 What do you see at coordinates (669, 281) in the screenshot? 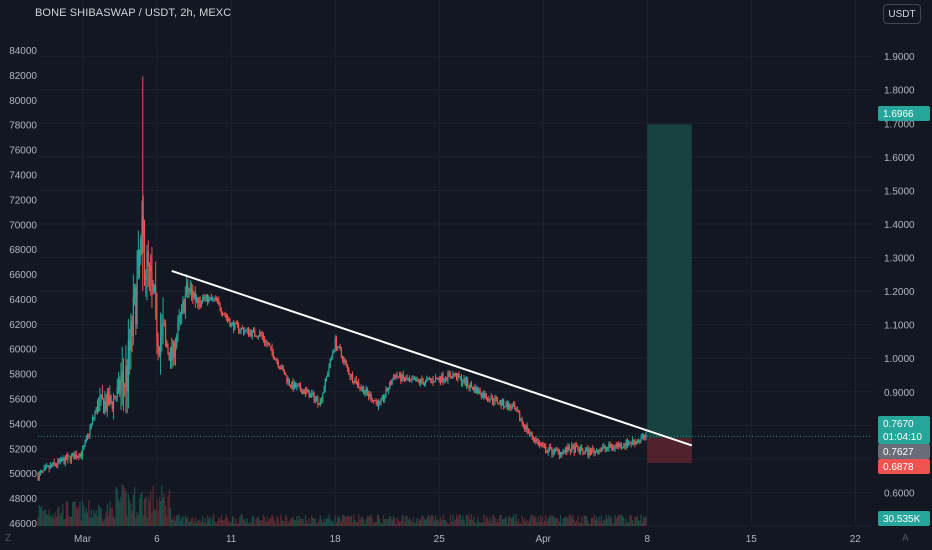
I see `target-zone` at bounding box center [669, 281].